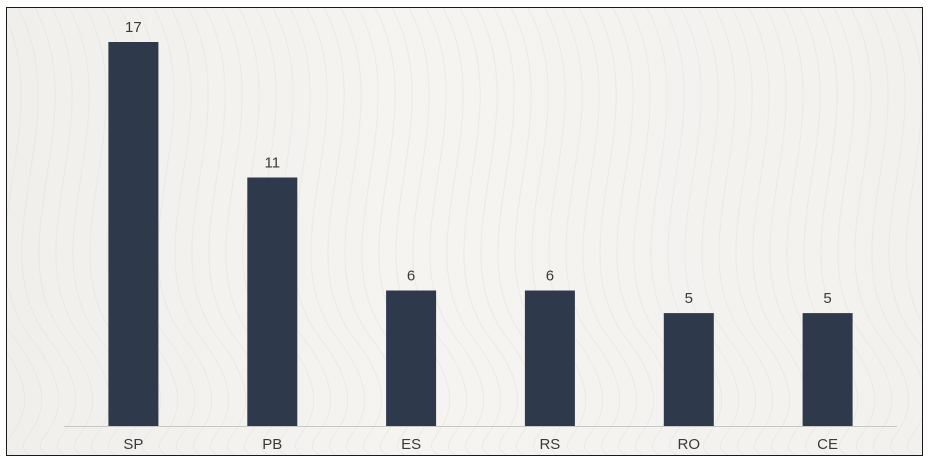  Describe the element at coordinates (133, 444) in the screenshot. I see `x-tick-label-sp: SP` at that location.